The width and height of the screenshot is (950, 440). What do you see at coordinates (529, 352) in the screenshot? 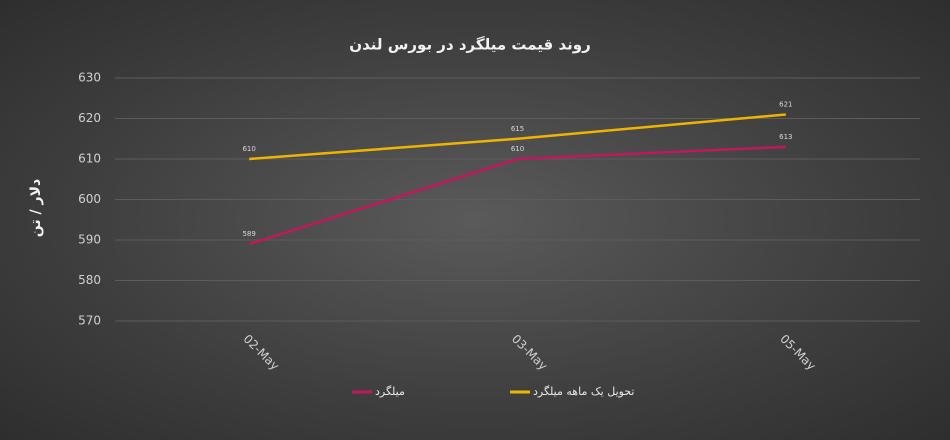
I see `x-tick-label: 03-May` at bounding box center [529, 352].